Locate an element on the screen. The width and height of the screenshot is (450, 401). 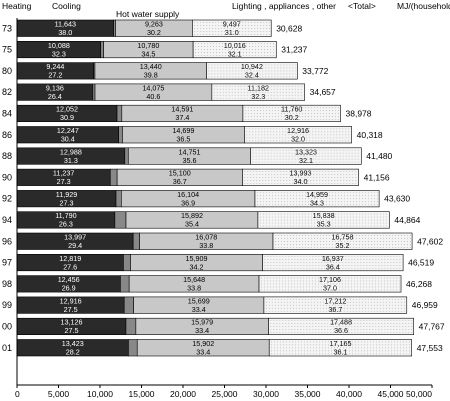
total-label: 44,864 is located at coordinates (407, 220).